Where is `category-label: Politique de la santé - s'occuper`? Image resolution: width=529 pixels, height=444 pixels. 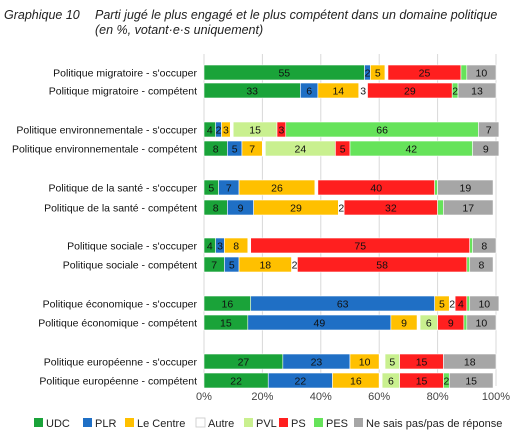 category-label: Politique de la santé - s'occuper is located at coordinates (122, 189).